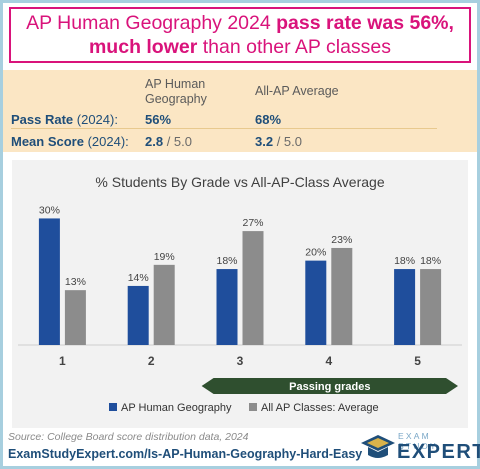  Describe the element at coordinates (224, 128) in the screenshot. I see `stats-divider` at that location.